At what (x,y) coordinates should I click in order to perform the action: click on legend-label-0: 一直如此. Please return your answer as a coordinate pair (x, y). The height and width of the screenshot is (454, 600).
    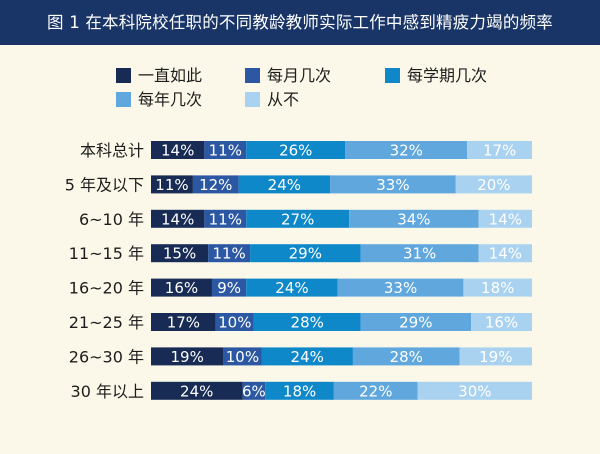
    Looking at the image, I should click on (170, 75).